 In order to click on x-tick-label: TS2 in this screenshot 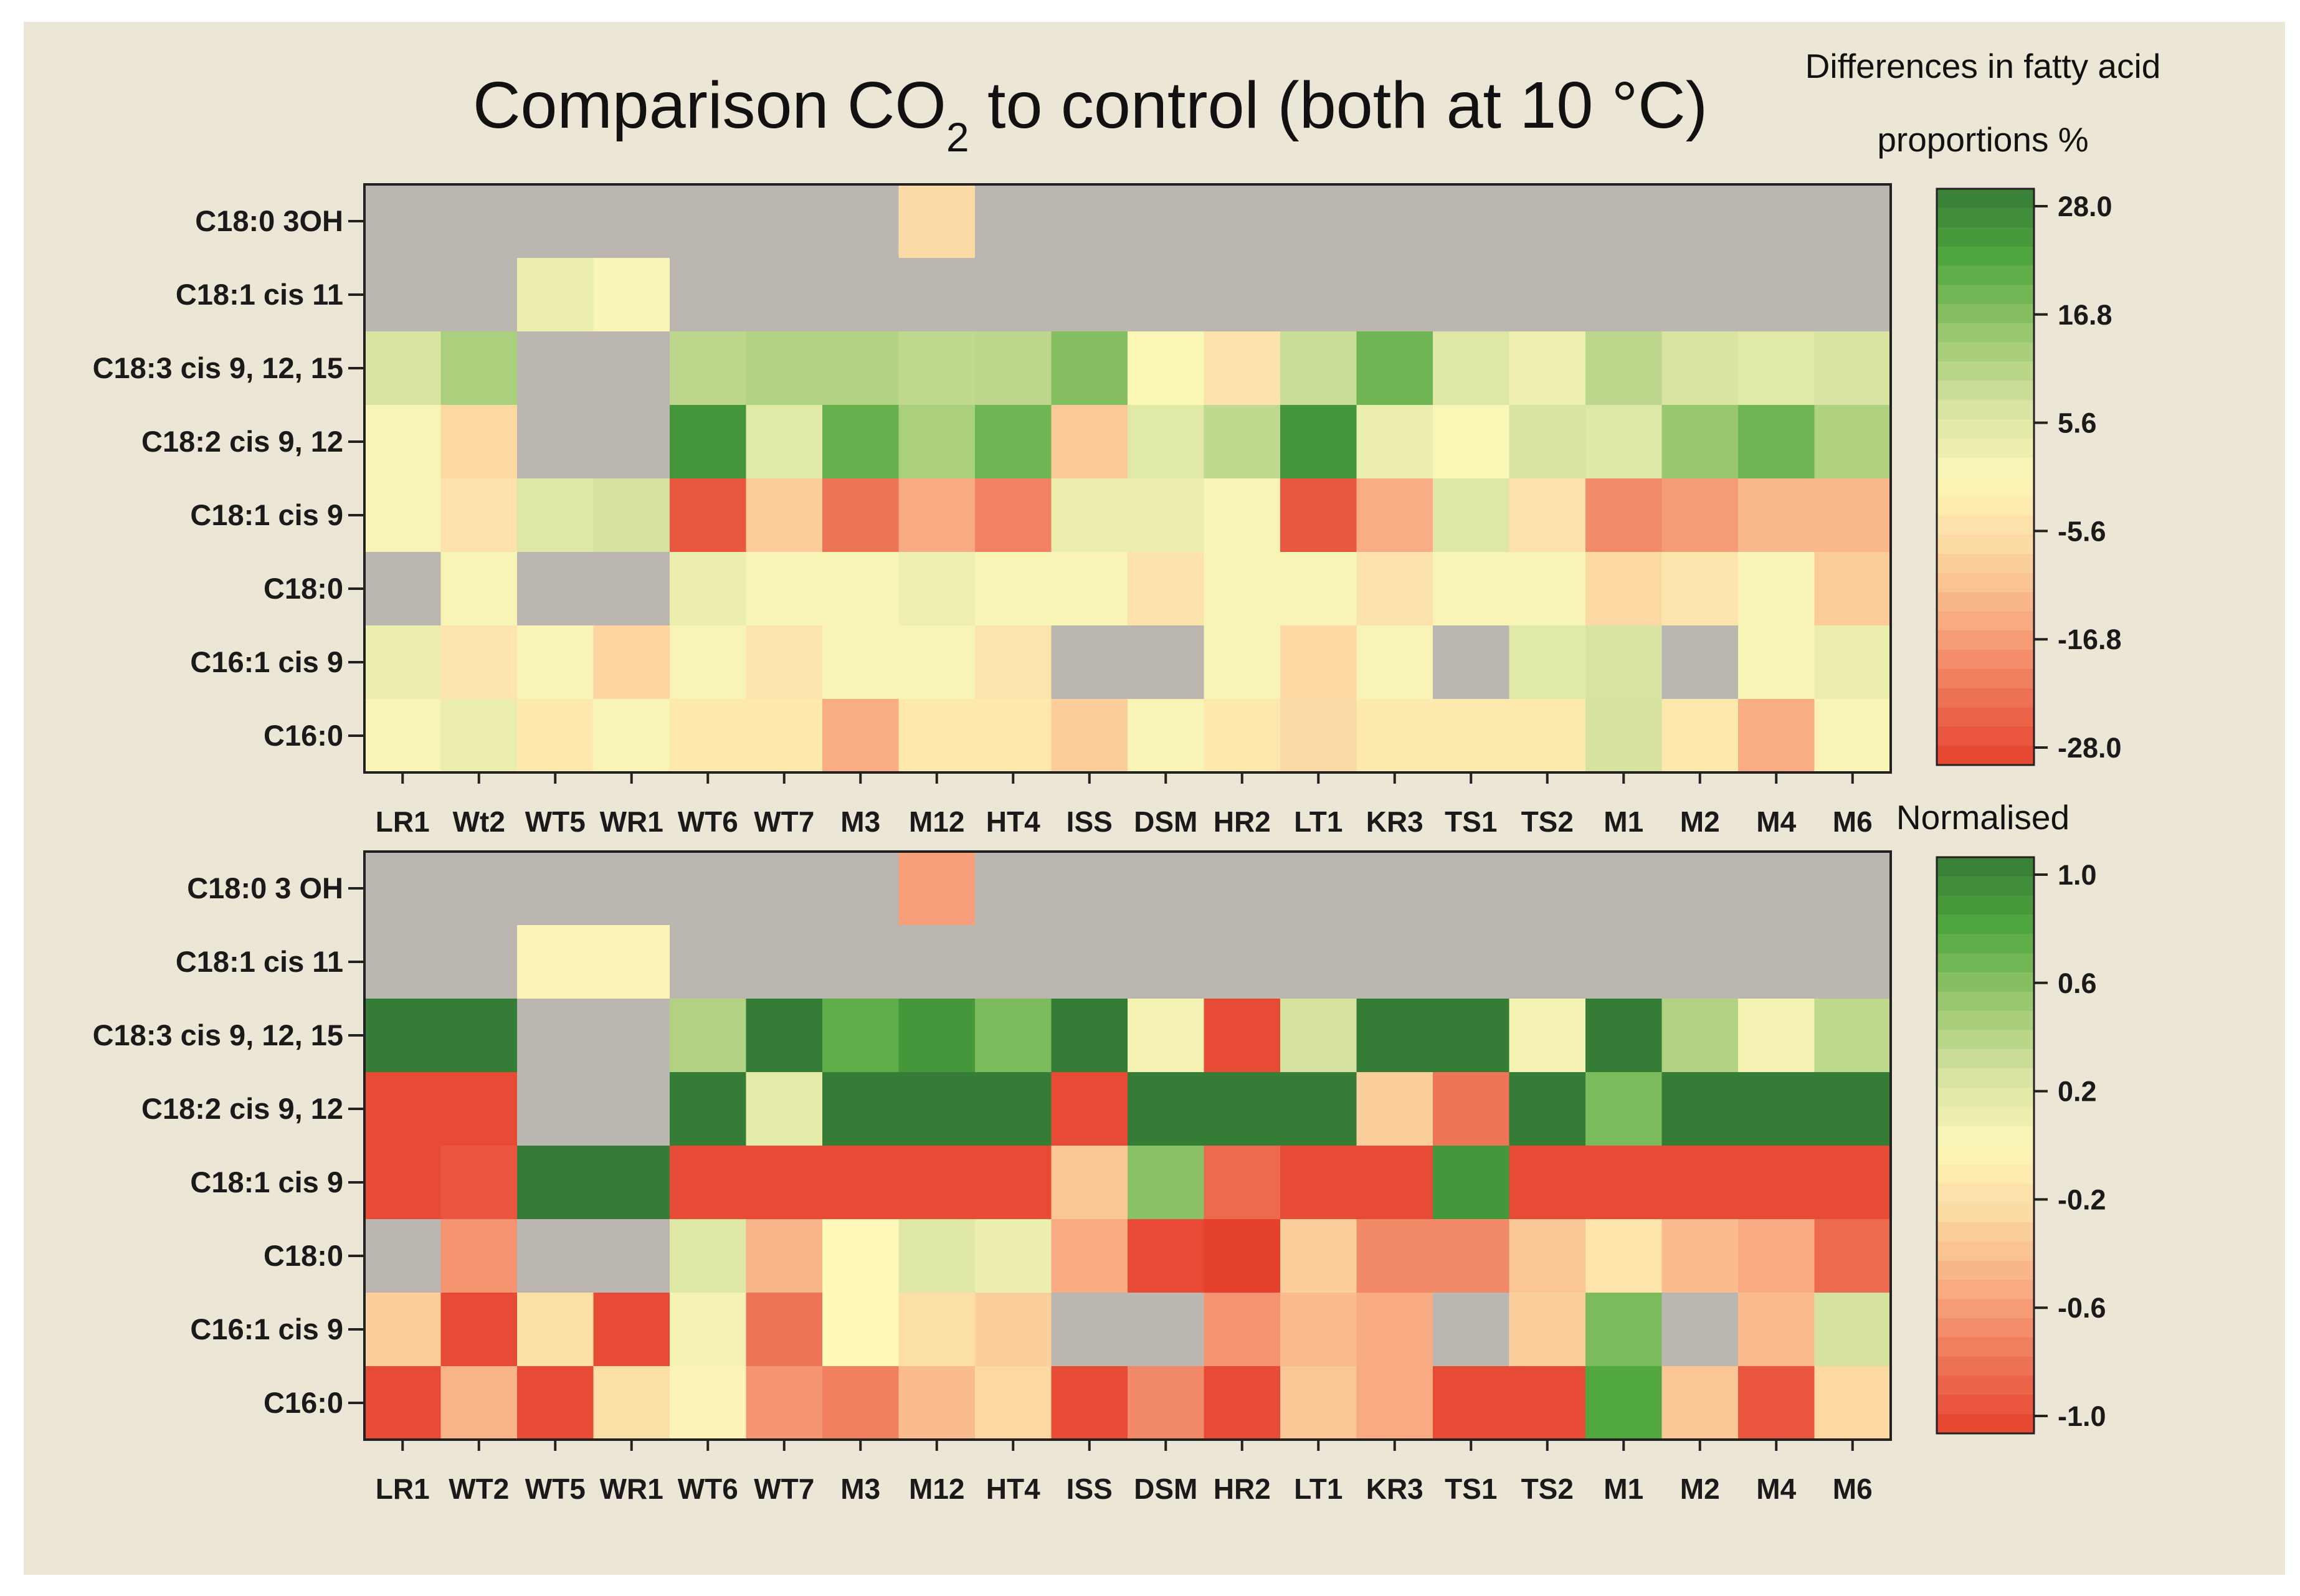, I will do `click(1548, 822)`.